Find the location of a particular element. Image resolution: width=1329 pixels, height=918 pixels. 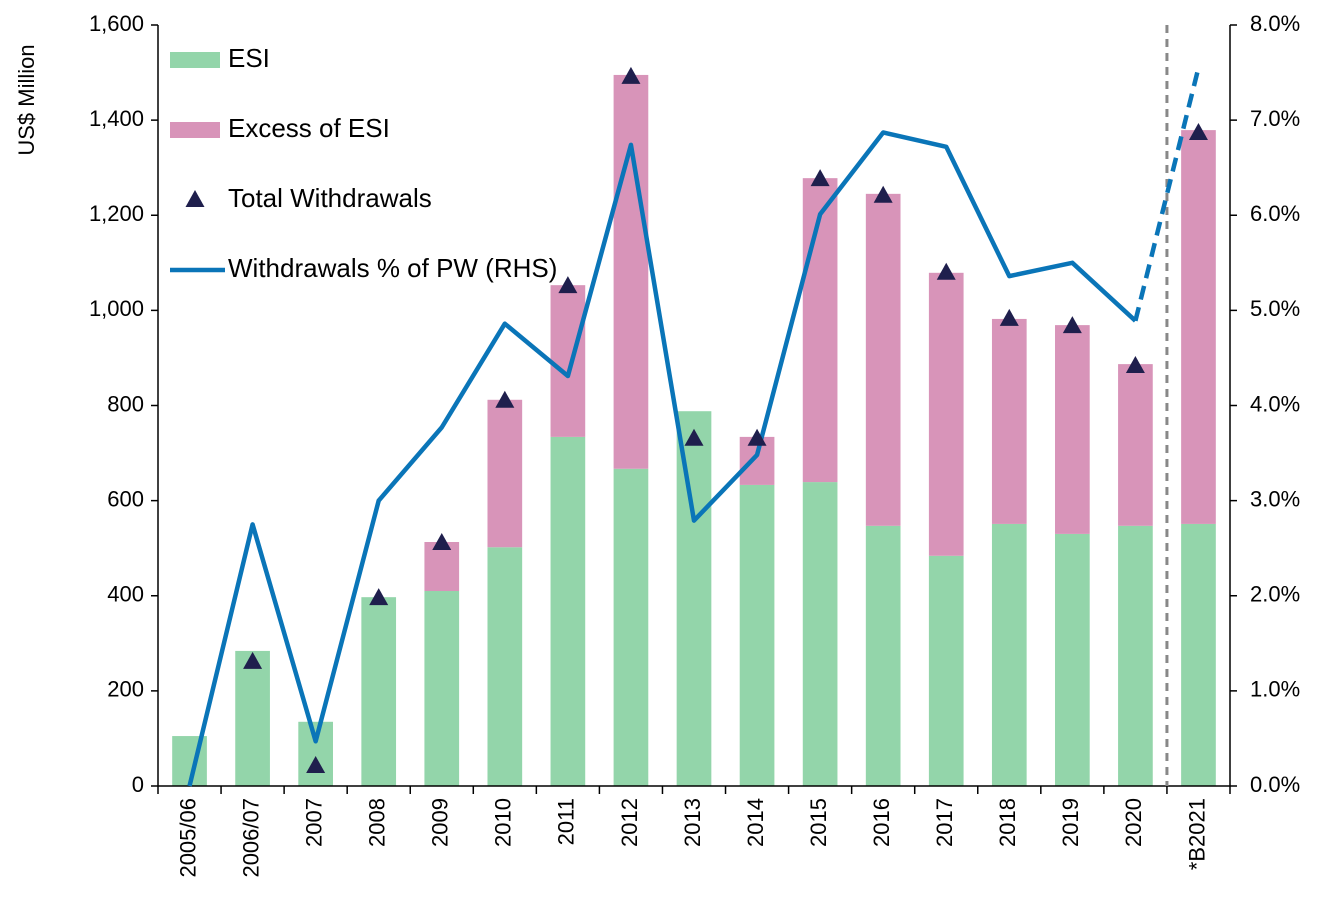

x-tick-label: 2012 is located at coordinates (629, 822).